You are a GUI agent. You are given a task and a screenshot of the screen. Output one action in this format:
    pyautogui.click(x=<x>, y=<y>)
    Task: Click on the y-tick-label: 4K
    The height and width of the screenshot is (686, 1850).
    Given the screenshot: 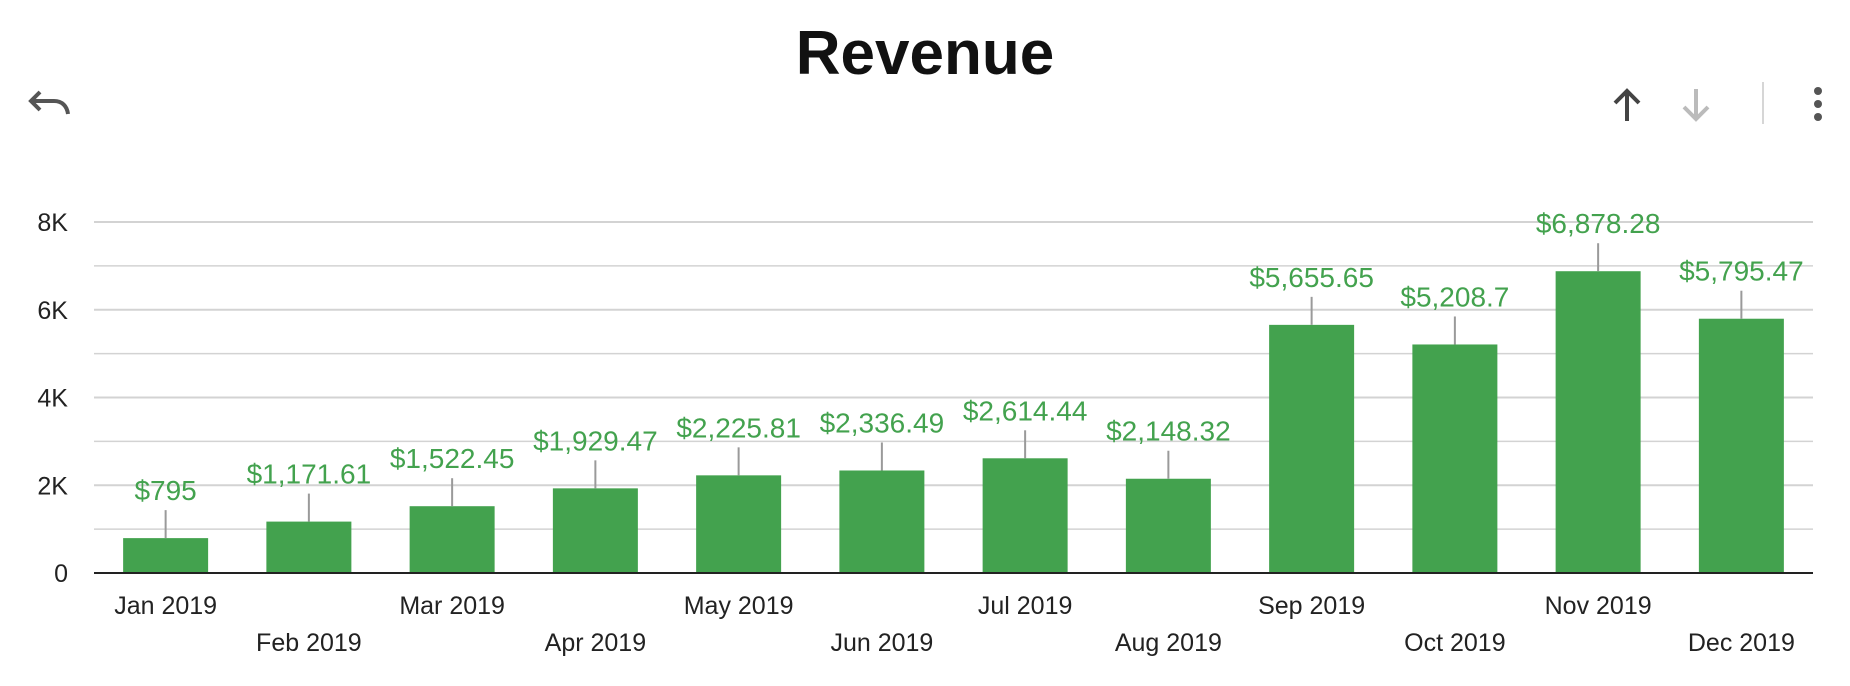 What is the action you would take?
    pyautogui.click(x=52, y=399)
    